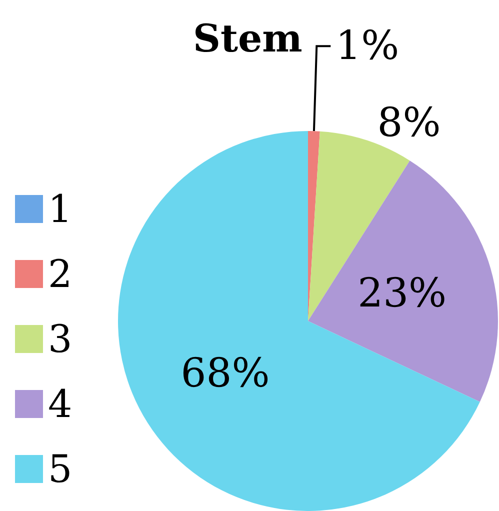 The image size is (499, 511). What do you see at coordinates (402, 293) in the screenshot?
I see `data-label: 23%` at bounding box center [402, 293].